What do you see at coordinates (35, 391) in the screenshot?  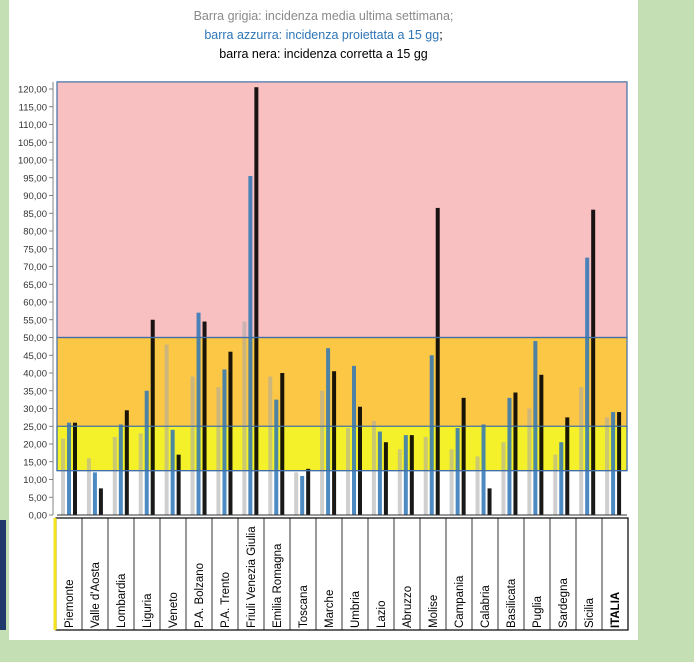 I see `y-tick-label: 35,00` at bounding box center [35, 391].